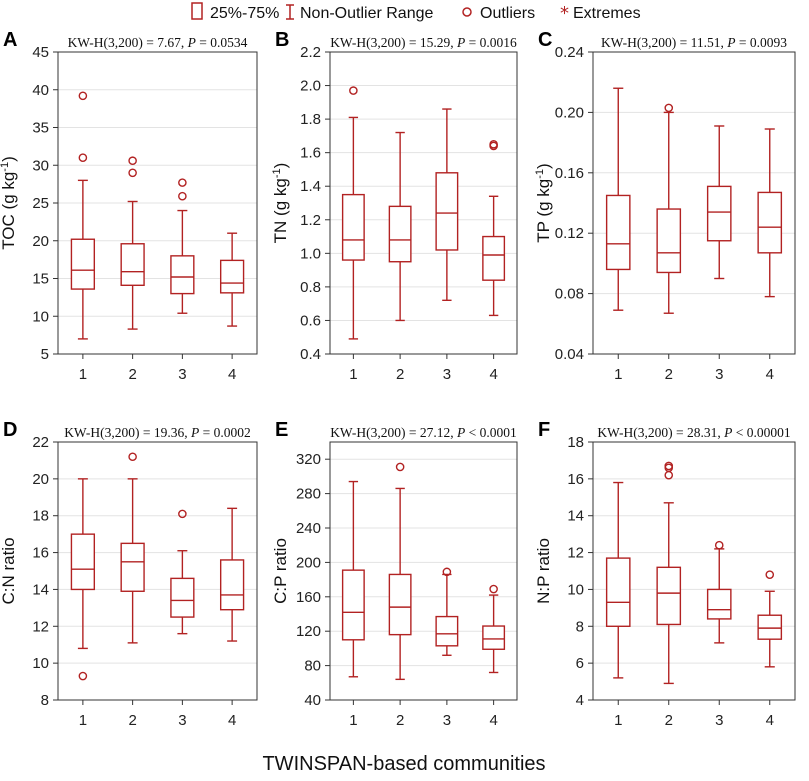  I want to click on y-axis-label: TOC (g kg-1), so click(9, 203).